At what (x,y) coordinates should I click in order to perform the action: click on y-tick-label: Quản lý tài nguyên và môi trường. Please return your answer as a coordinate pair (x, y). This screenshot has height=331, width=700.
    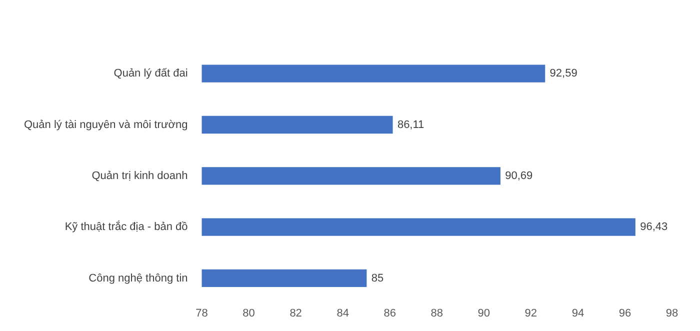
    Looking at the image, I should click on (106, 124).